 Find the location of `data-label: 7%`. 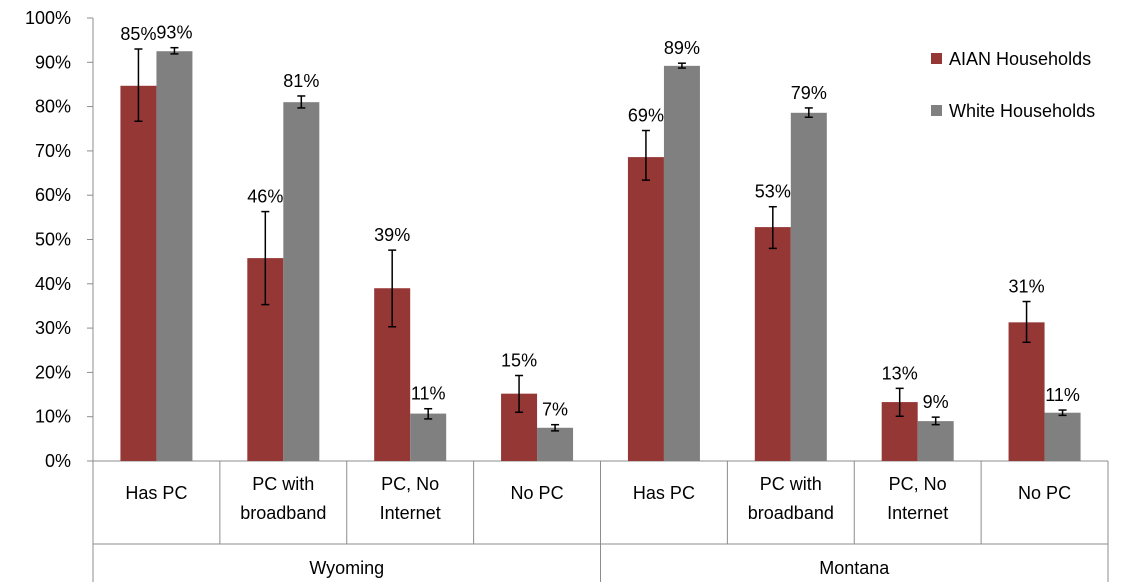

data-label: 7% is located at coordinates (555, 410).